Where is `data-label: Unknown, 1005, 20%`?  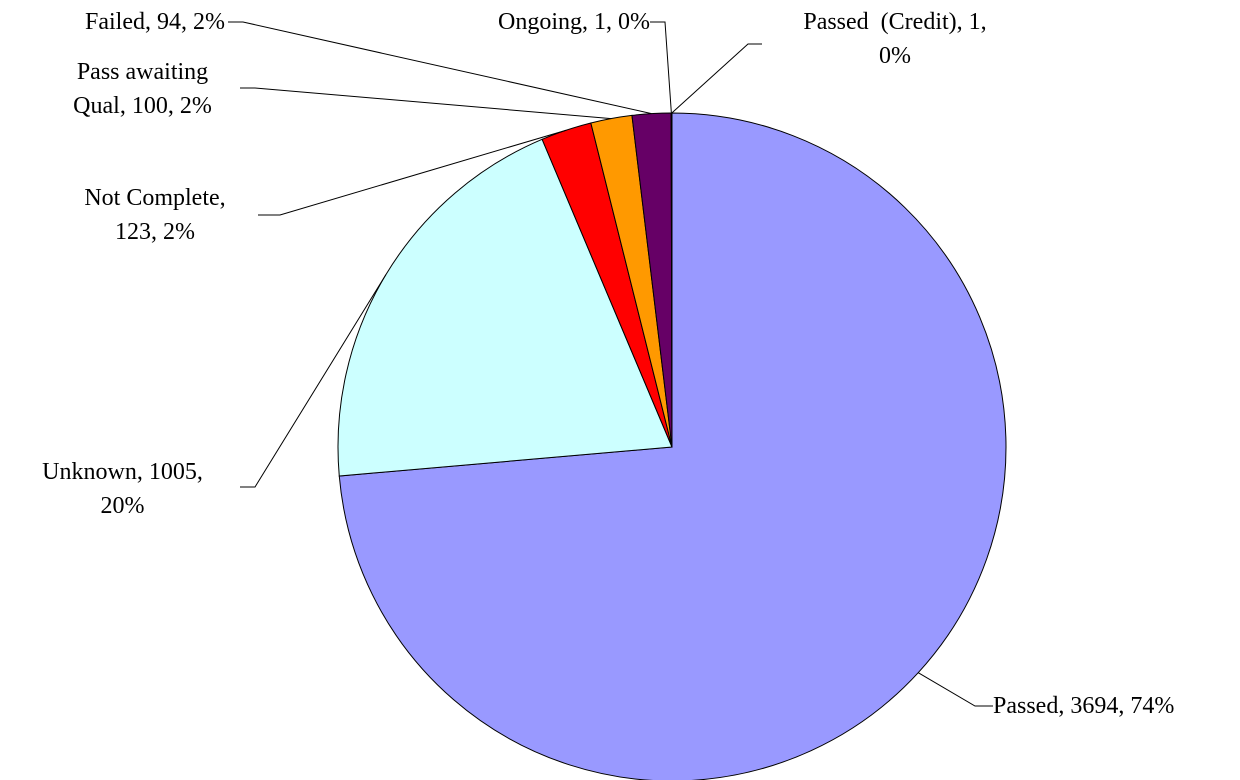 data-label: Unknown, 1005, 20% is located at coordinates (122, 489).